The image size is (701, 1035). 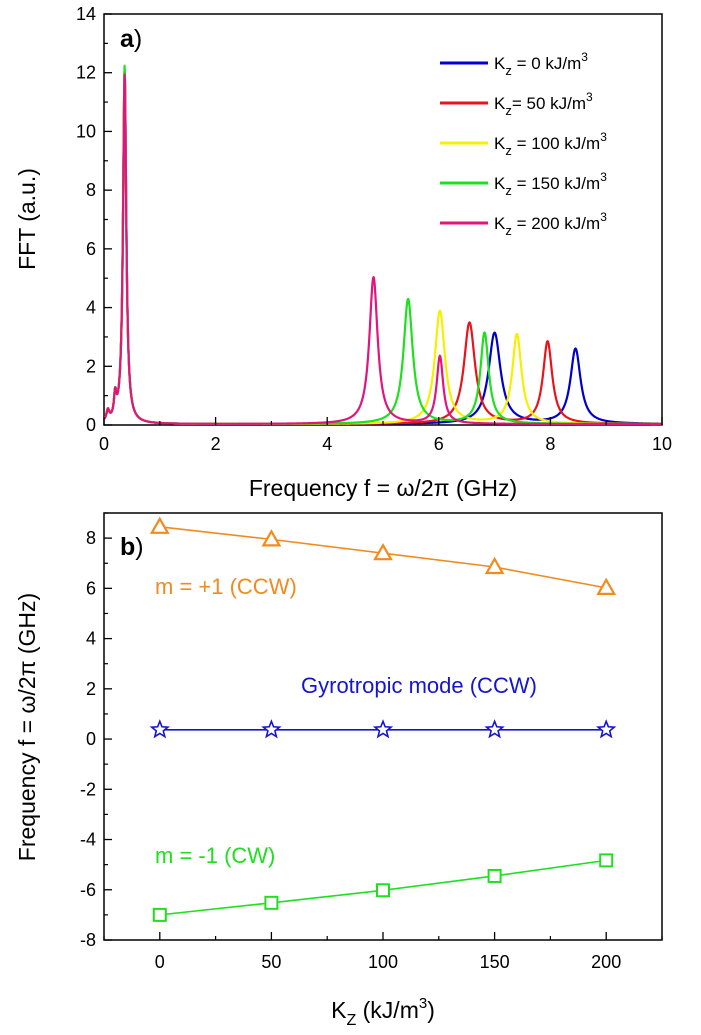 What do you see at coordinates (226, 586) in the screenshot?
I see `annotation-m-plus-1: m = +1 (CCW)` at bounding box center [226, 586].